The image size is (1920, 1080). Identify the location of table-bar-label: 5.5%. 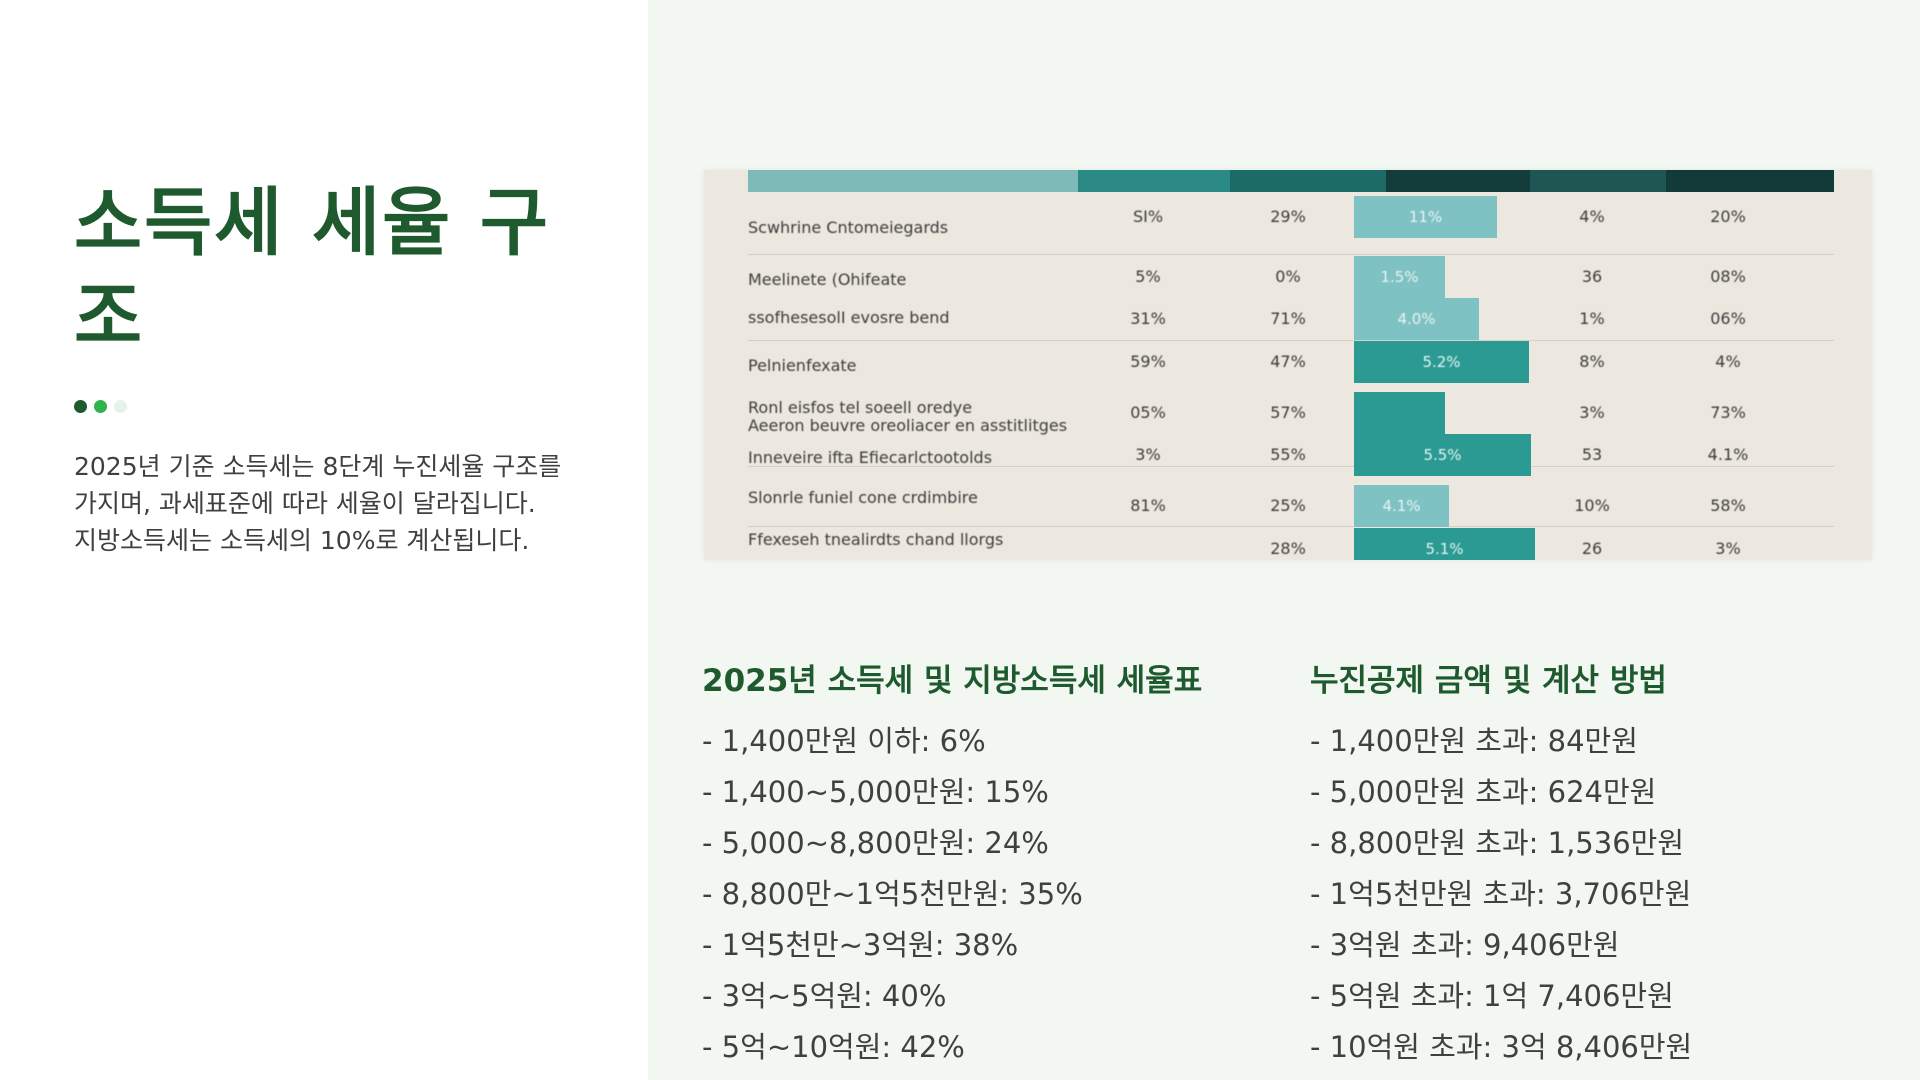
(1442, 455).